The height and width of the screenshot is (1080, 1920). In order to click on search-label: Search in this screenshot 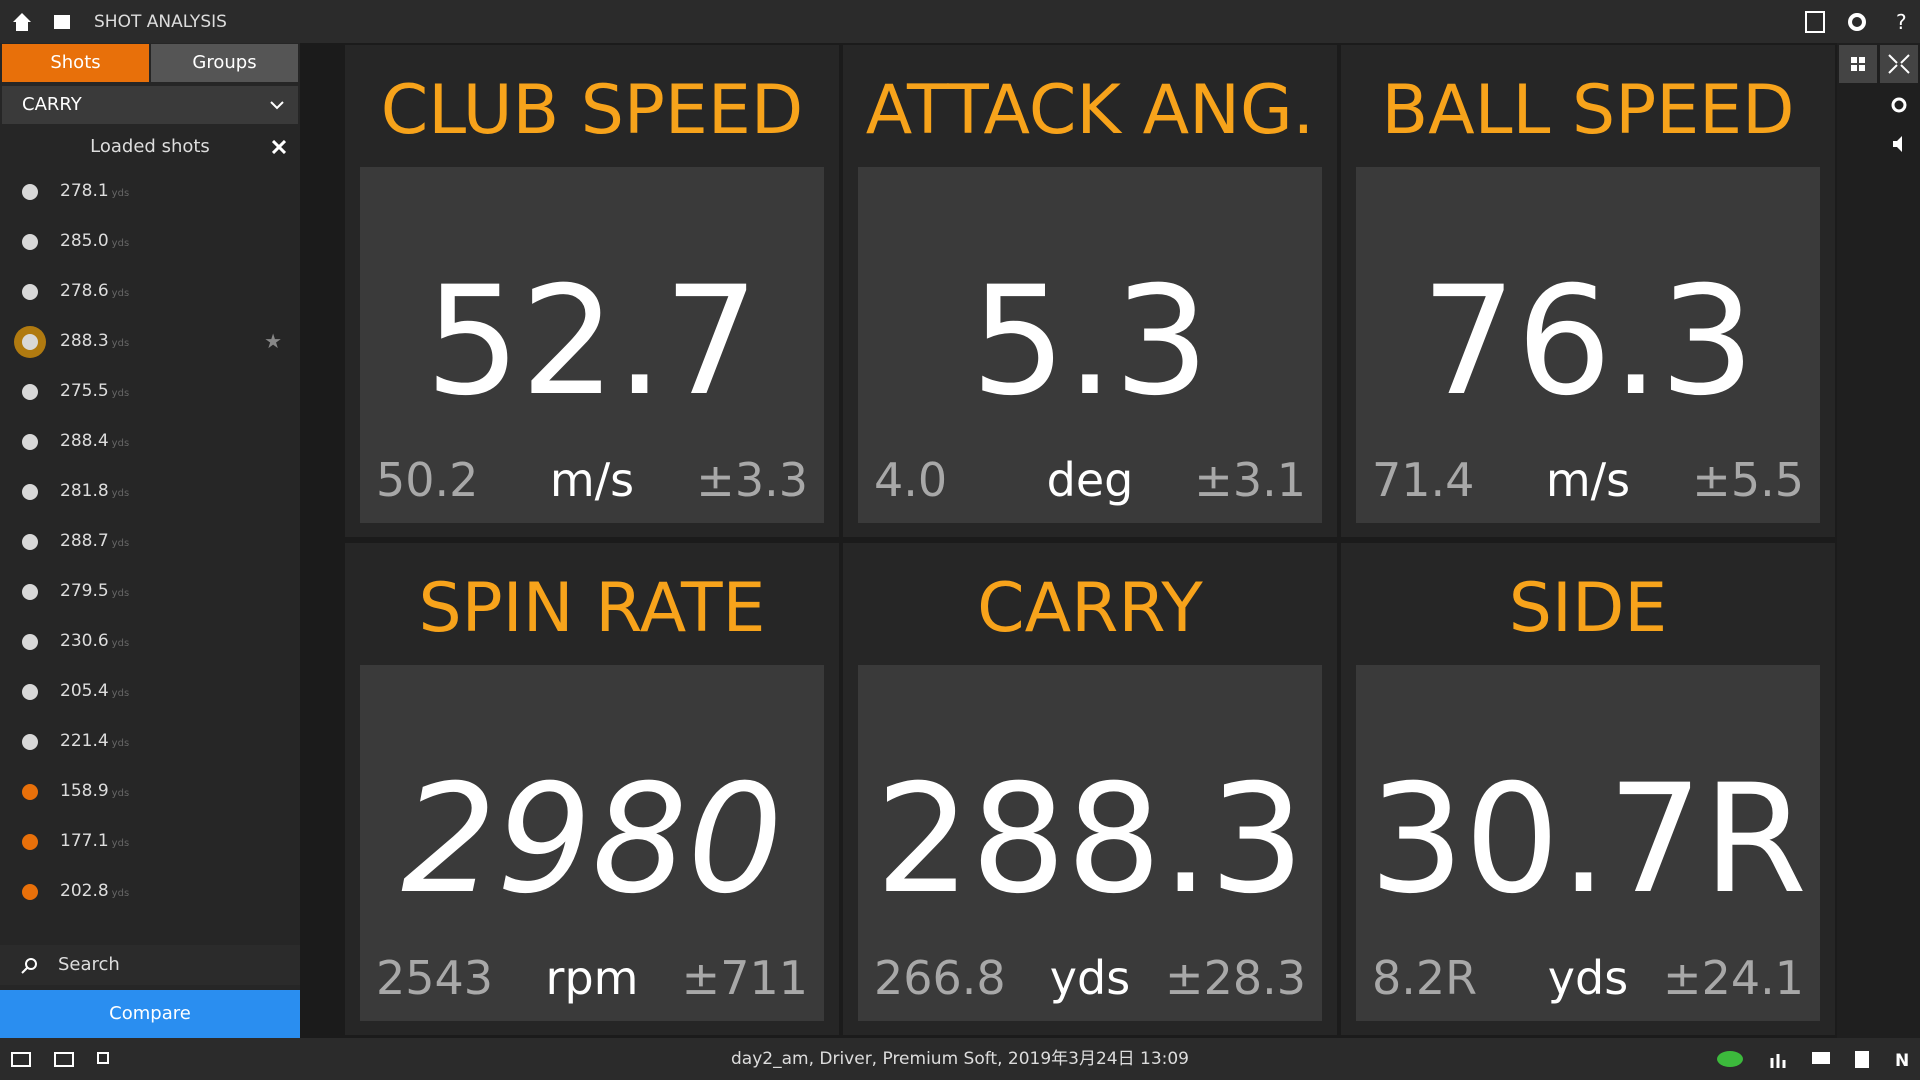, I will do `click(89, 964)`.